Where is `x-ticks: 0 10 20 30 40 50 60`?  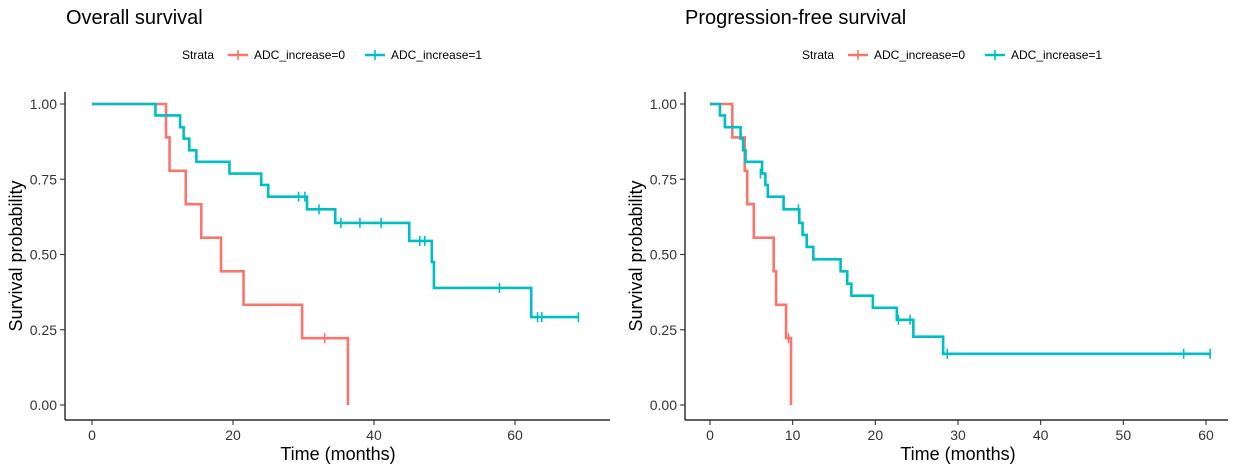
x-ticks: 0 10 20 30 40 50 60 is located at coordinates (960, 431).